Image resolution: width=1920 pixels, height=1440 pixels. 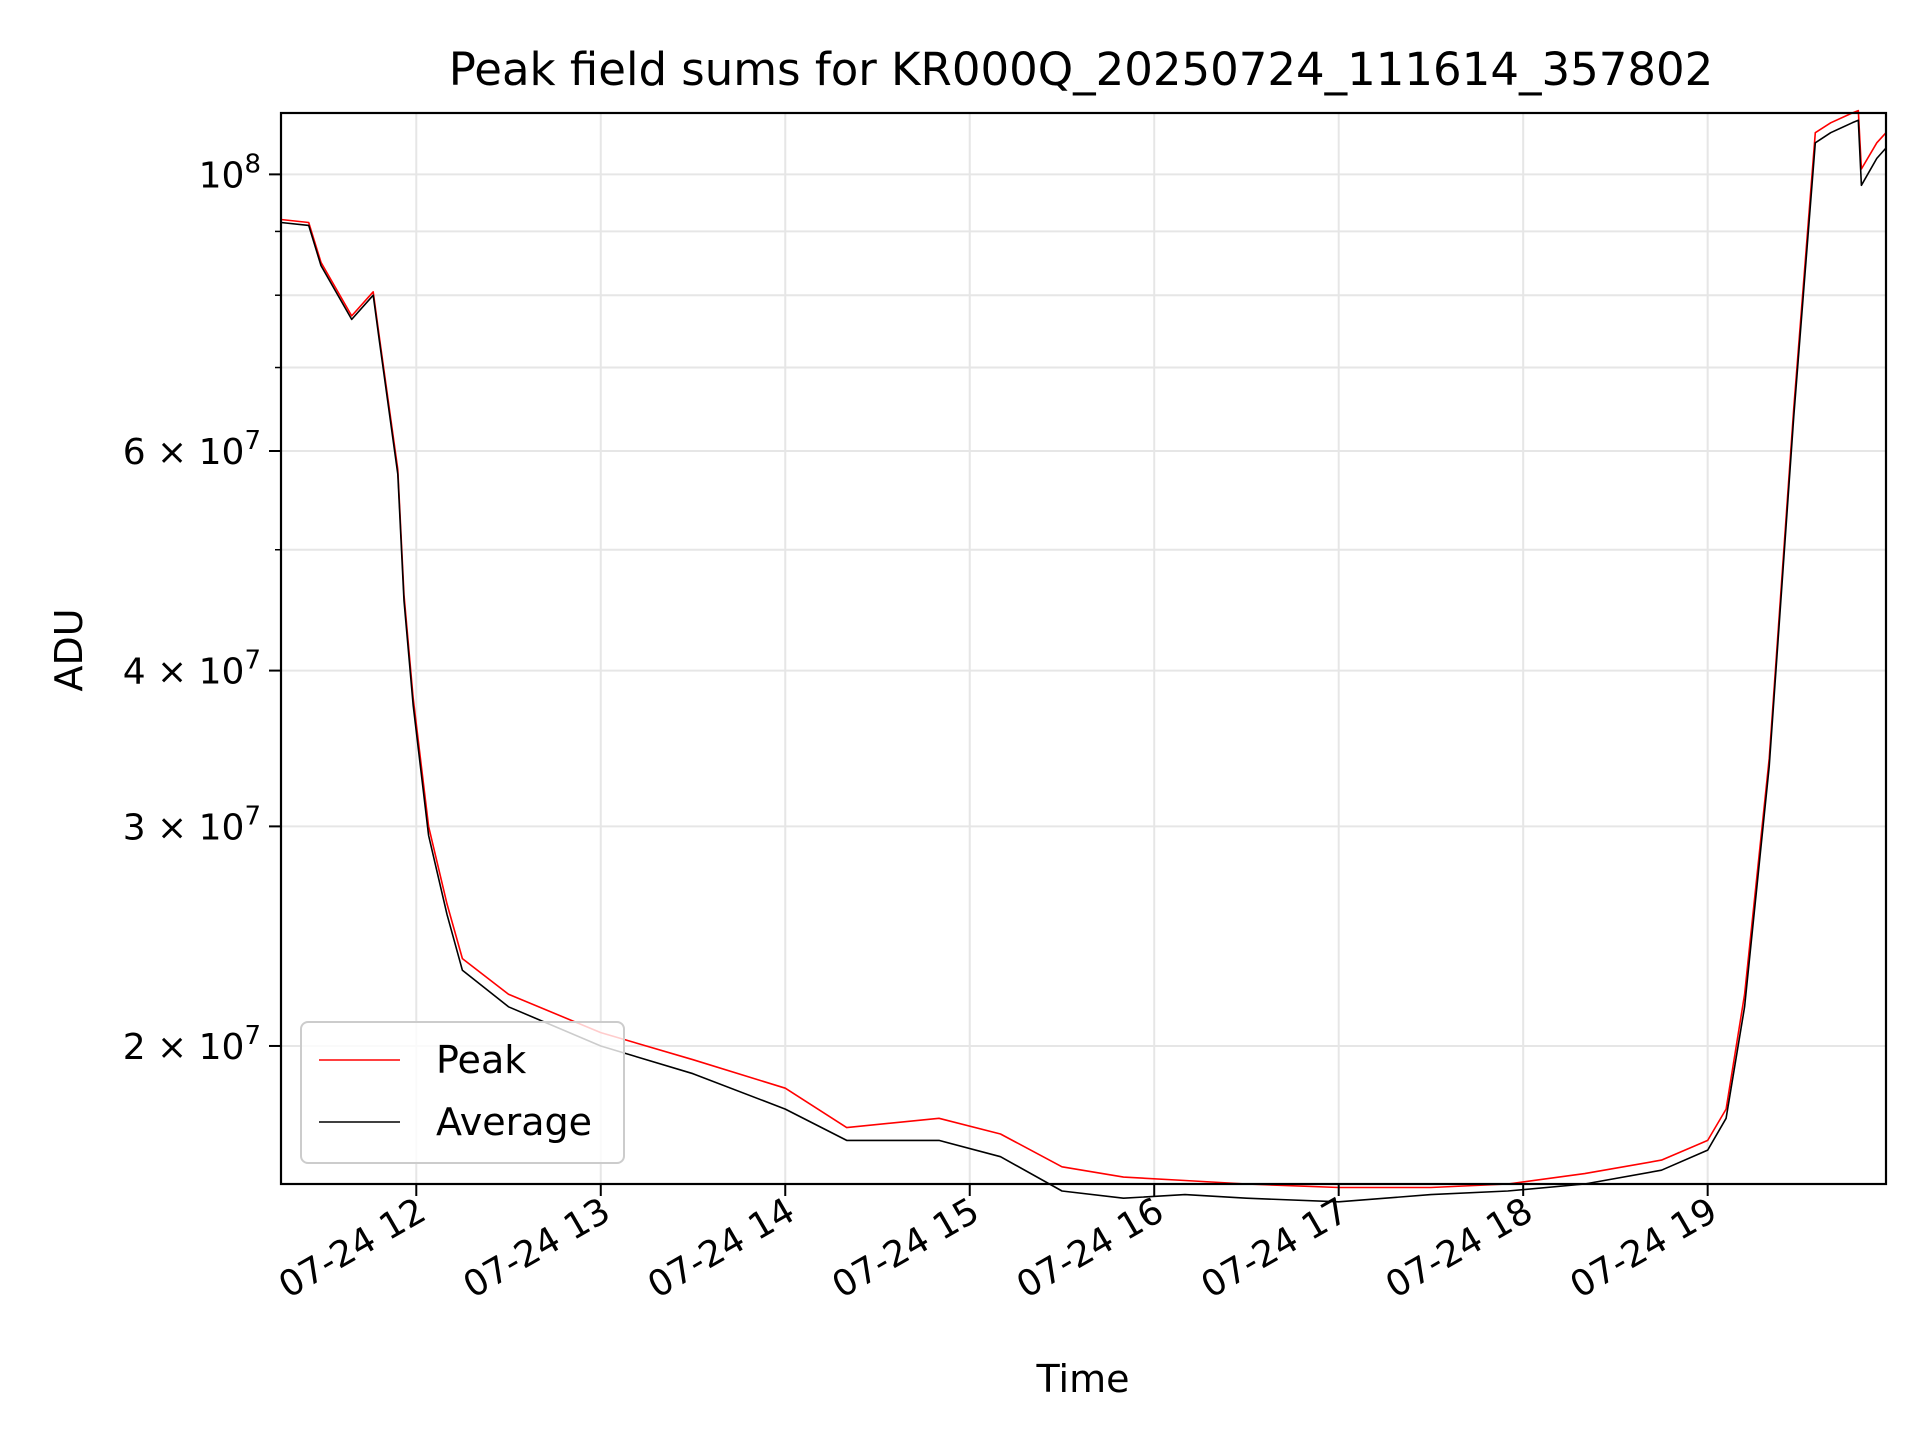 I want to click on y-axis-label: ADU, so click(x=69, y=649).